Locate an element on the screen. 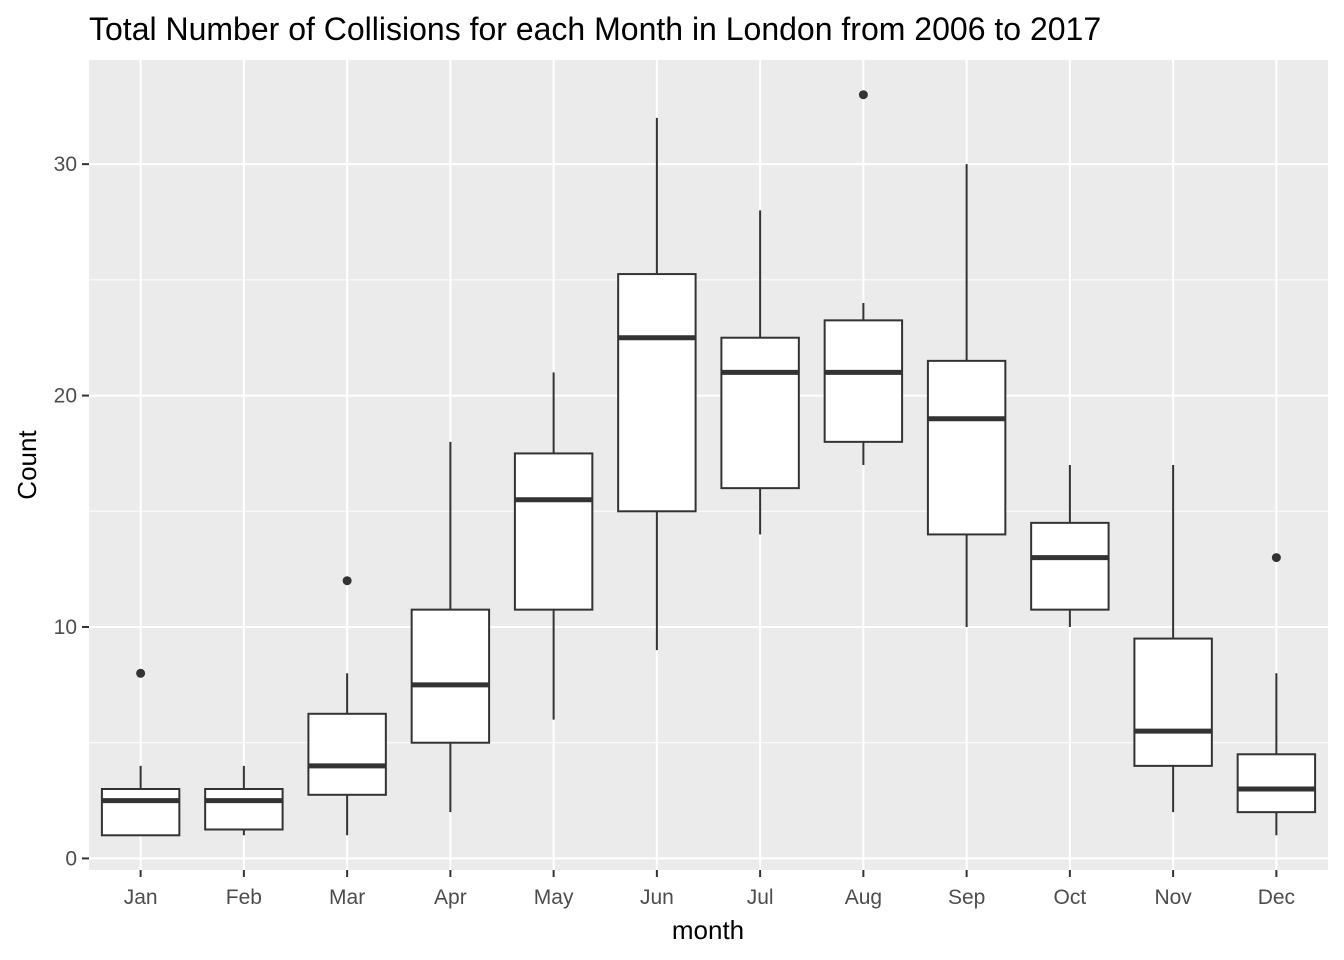 The width and height of the screenshot is (1344, 960). x-tick-label: Jun is located at coordinates (657, 897).